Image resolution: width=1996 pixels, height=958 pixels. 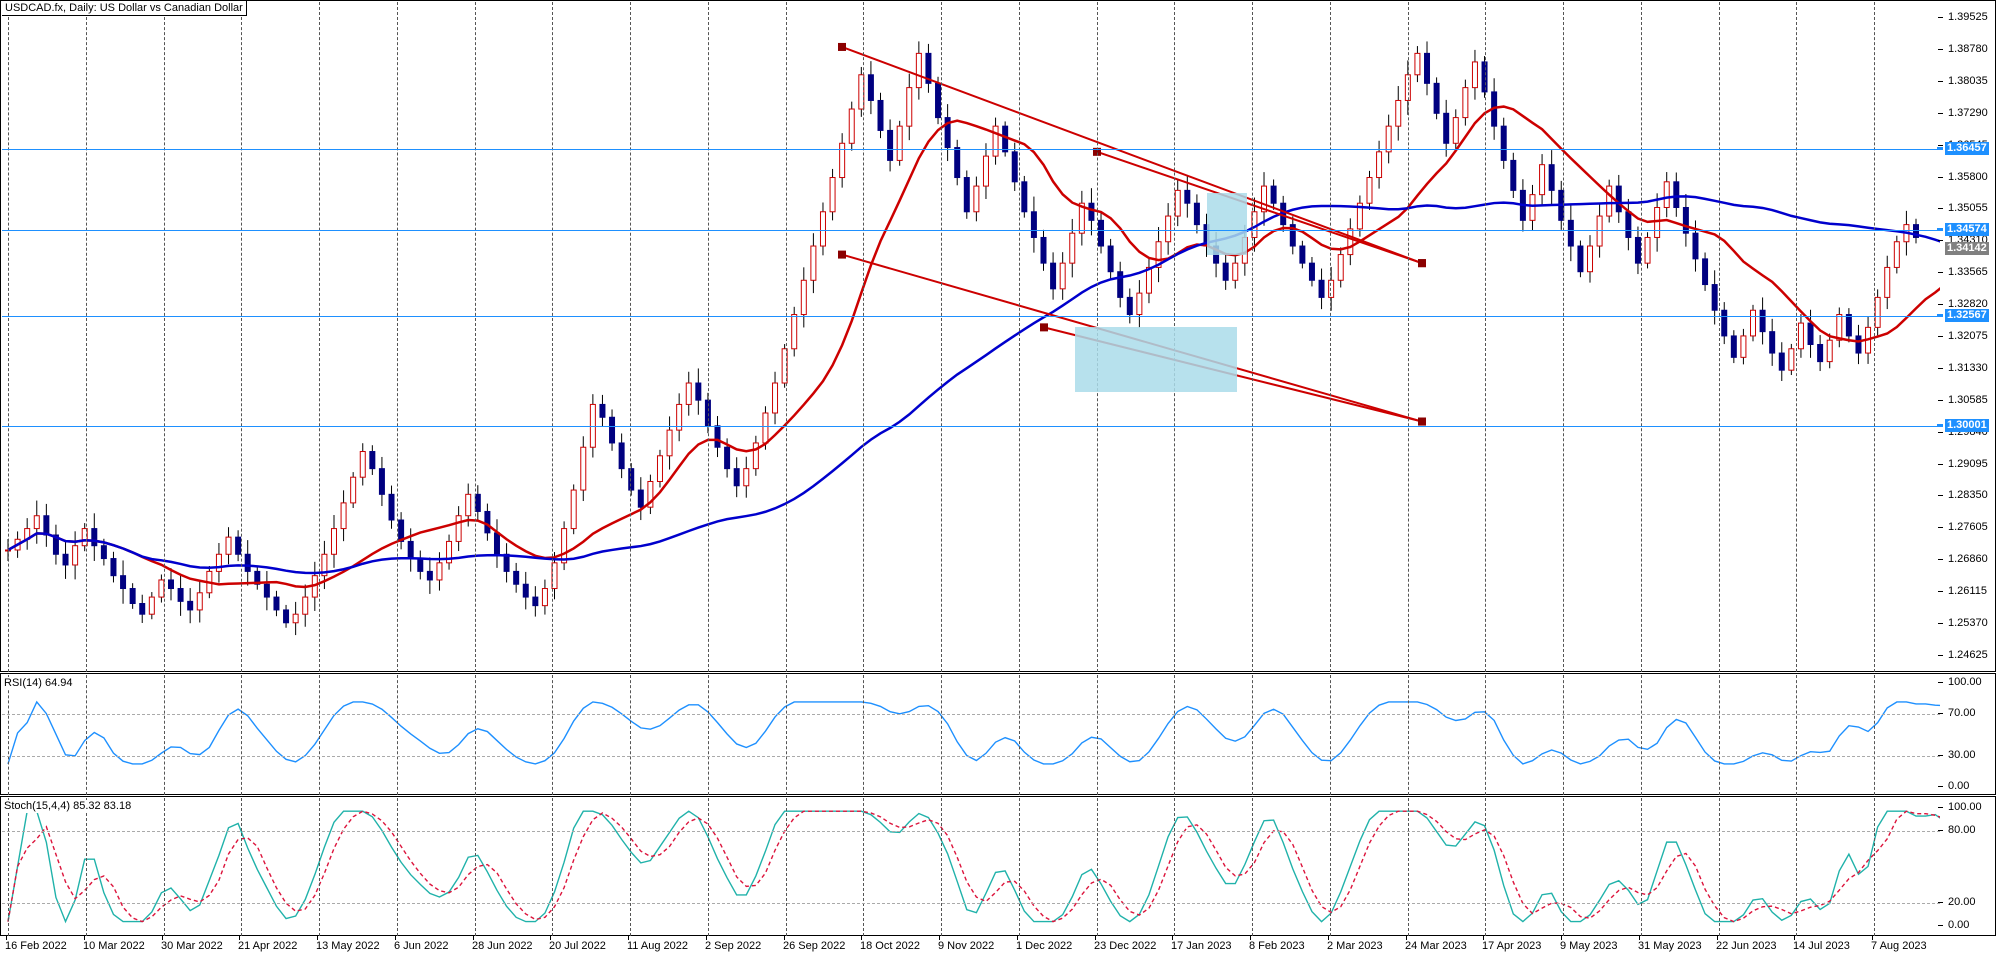 I want to click on date-axis-label: 2 Sep 2022, so click(x=733, y=946).